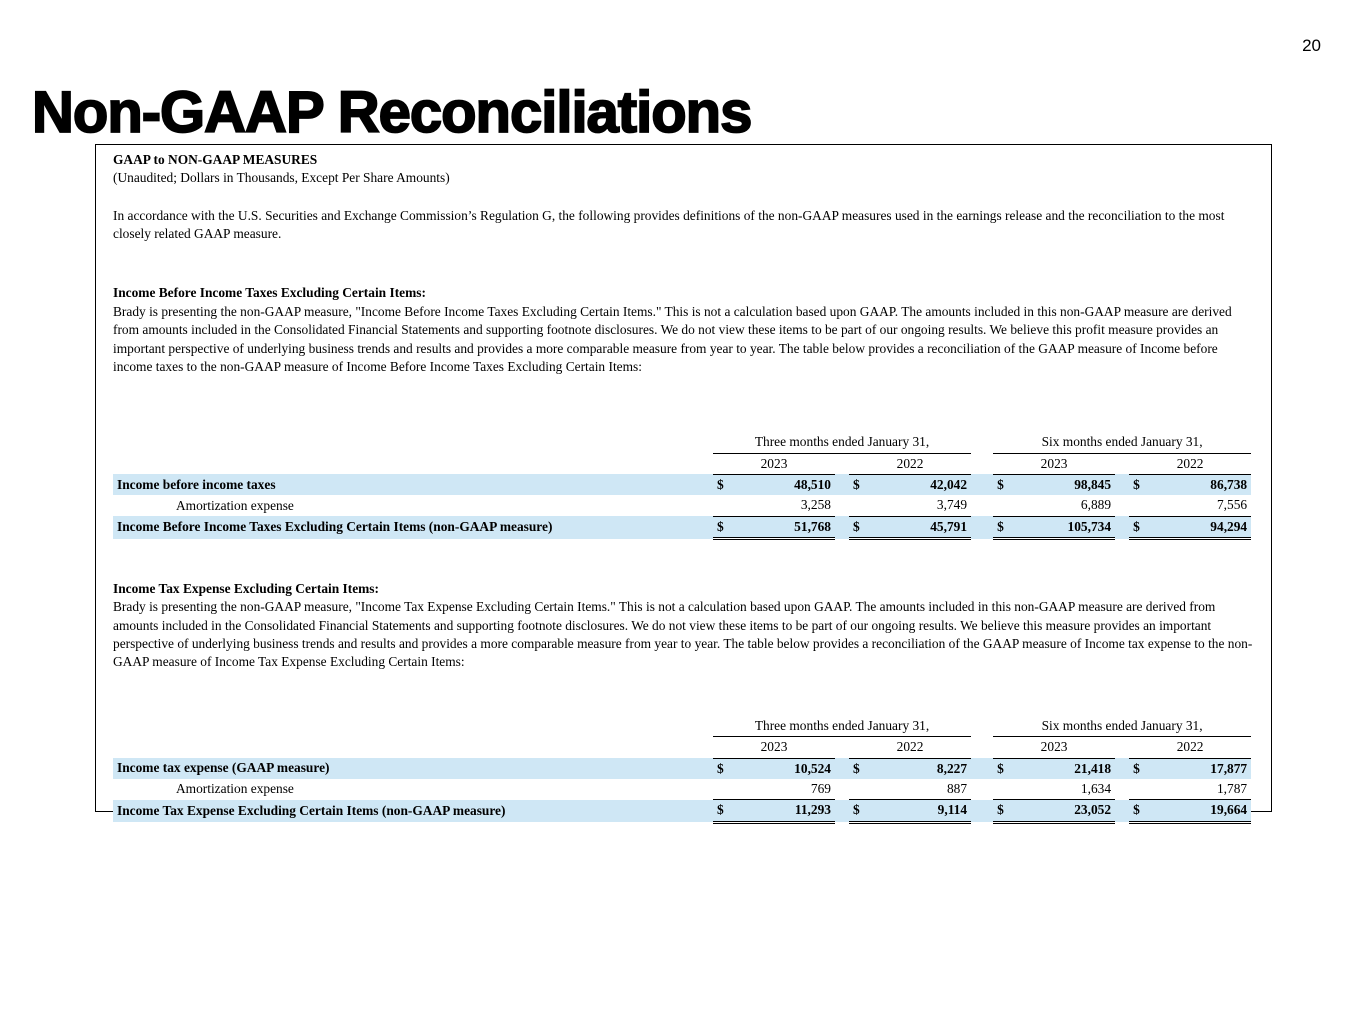 The image size is (1365, 1024). Describe the element at coordinates (1065, 528) in the screenshot. I see `value-cell: 105,734` at that location.